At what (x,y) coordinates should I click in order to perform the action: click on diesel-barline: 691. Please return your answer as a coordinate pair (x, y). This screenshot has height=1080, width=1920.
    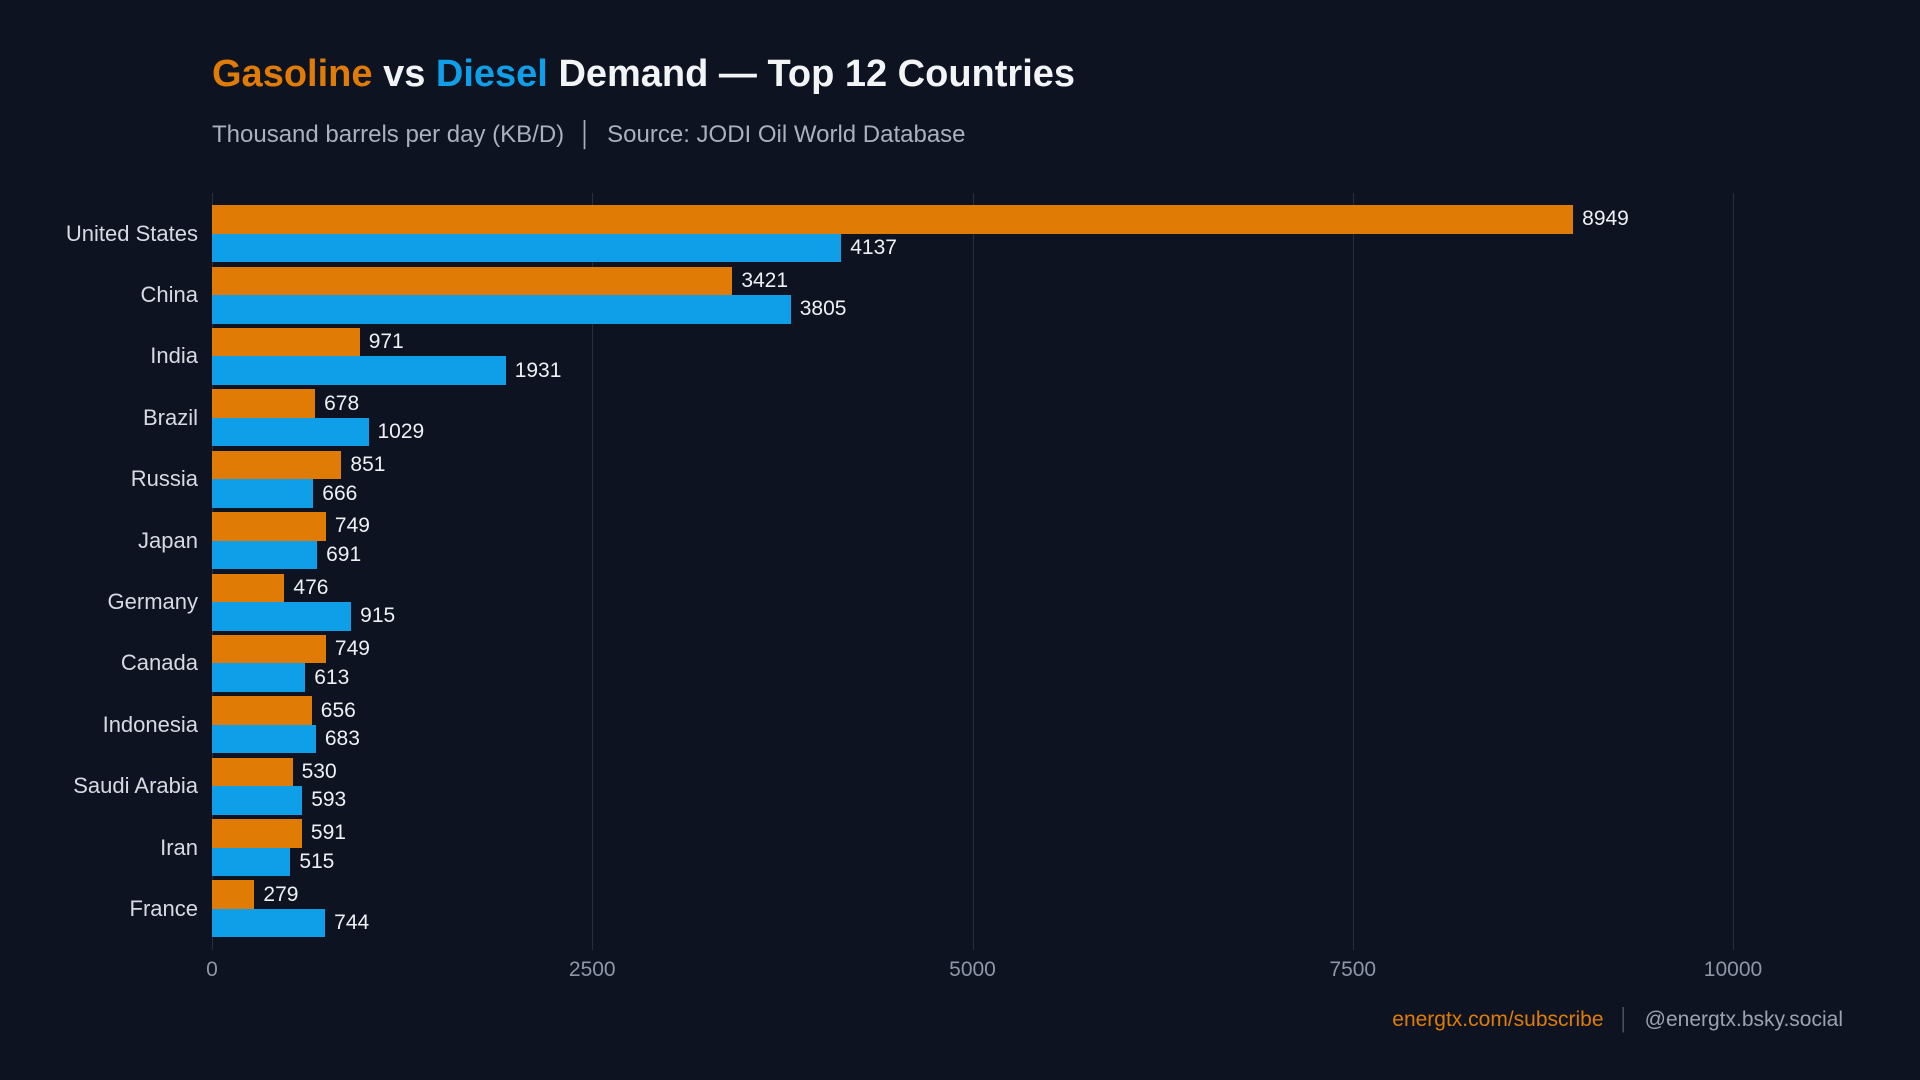
    Looking at the image, I should click on (972, 555).